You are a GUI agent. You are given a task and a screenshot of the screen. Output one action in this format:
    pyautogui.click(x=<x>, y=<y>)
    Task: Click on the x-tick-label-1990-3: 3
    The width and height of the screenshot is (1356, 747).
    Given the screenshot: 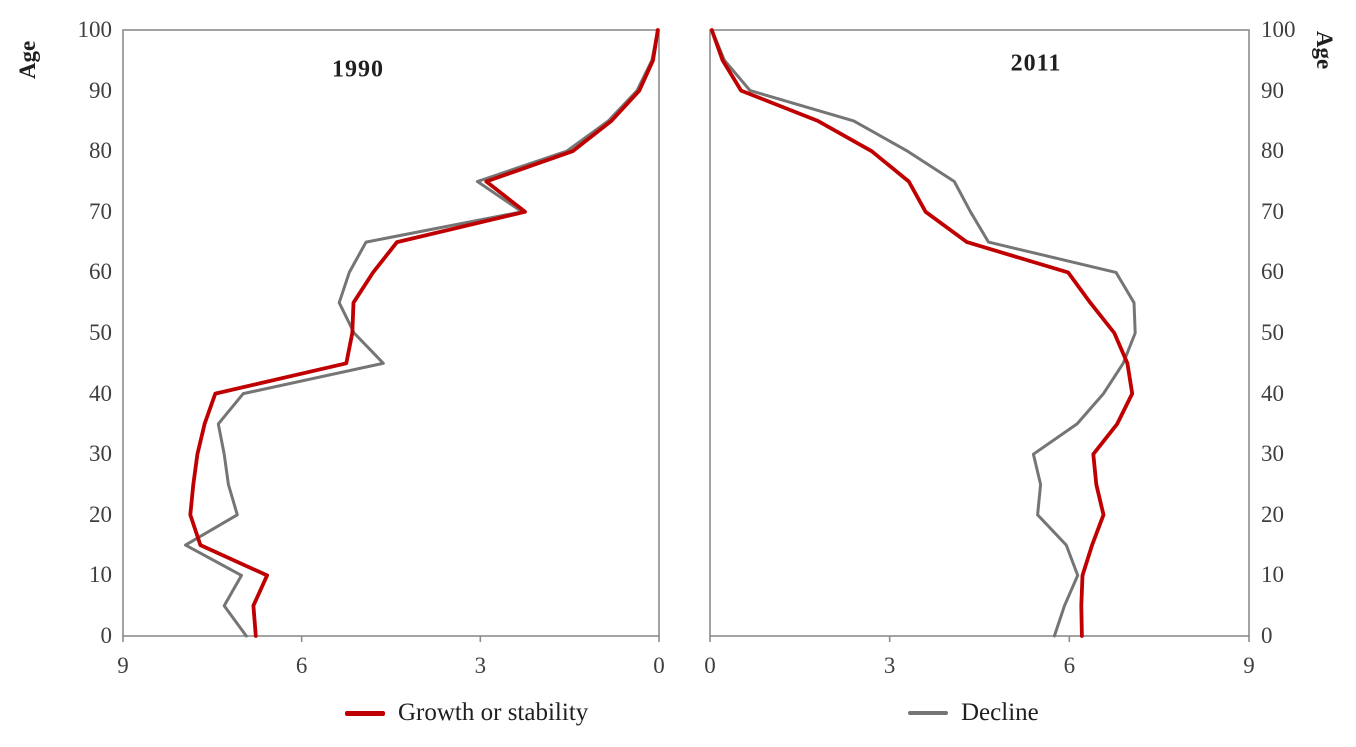 What is the action you would take?
    pyautogui.click(x=480, y=665)
    